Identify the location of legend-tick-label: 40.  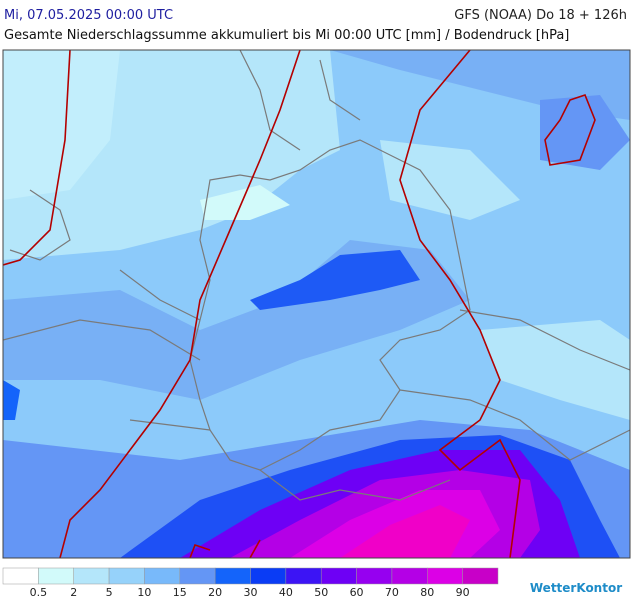
(286, 592).